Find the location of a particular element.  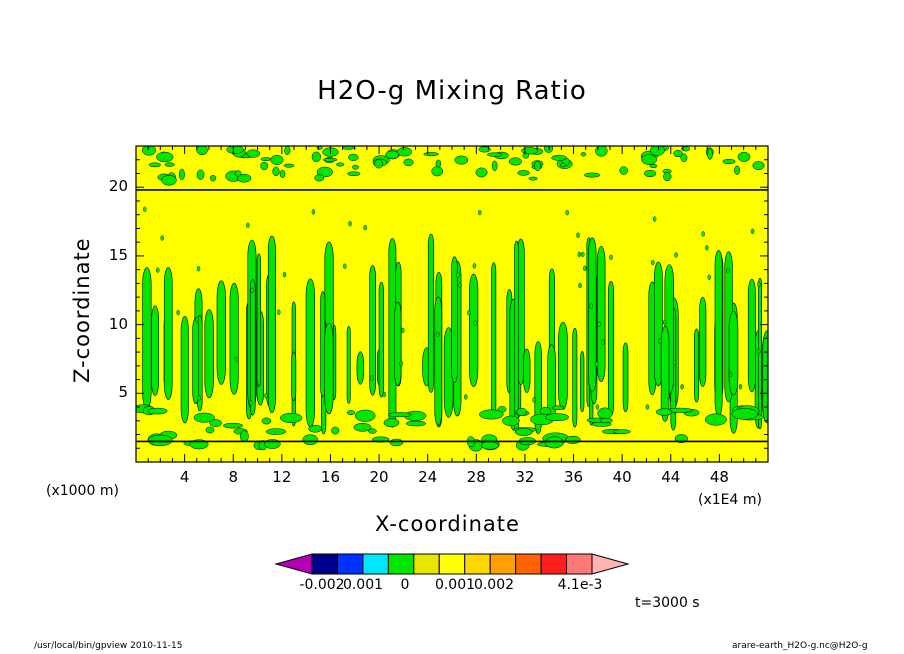

chart-title: H2O-g Mixing Ratio is located at coordinates (452, 91).